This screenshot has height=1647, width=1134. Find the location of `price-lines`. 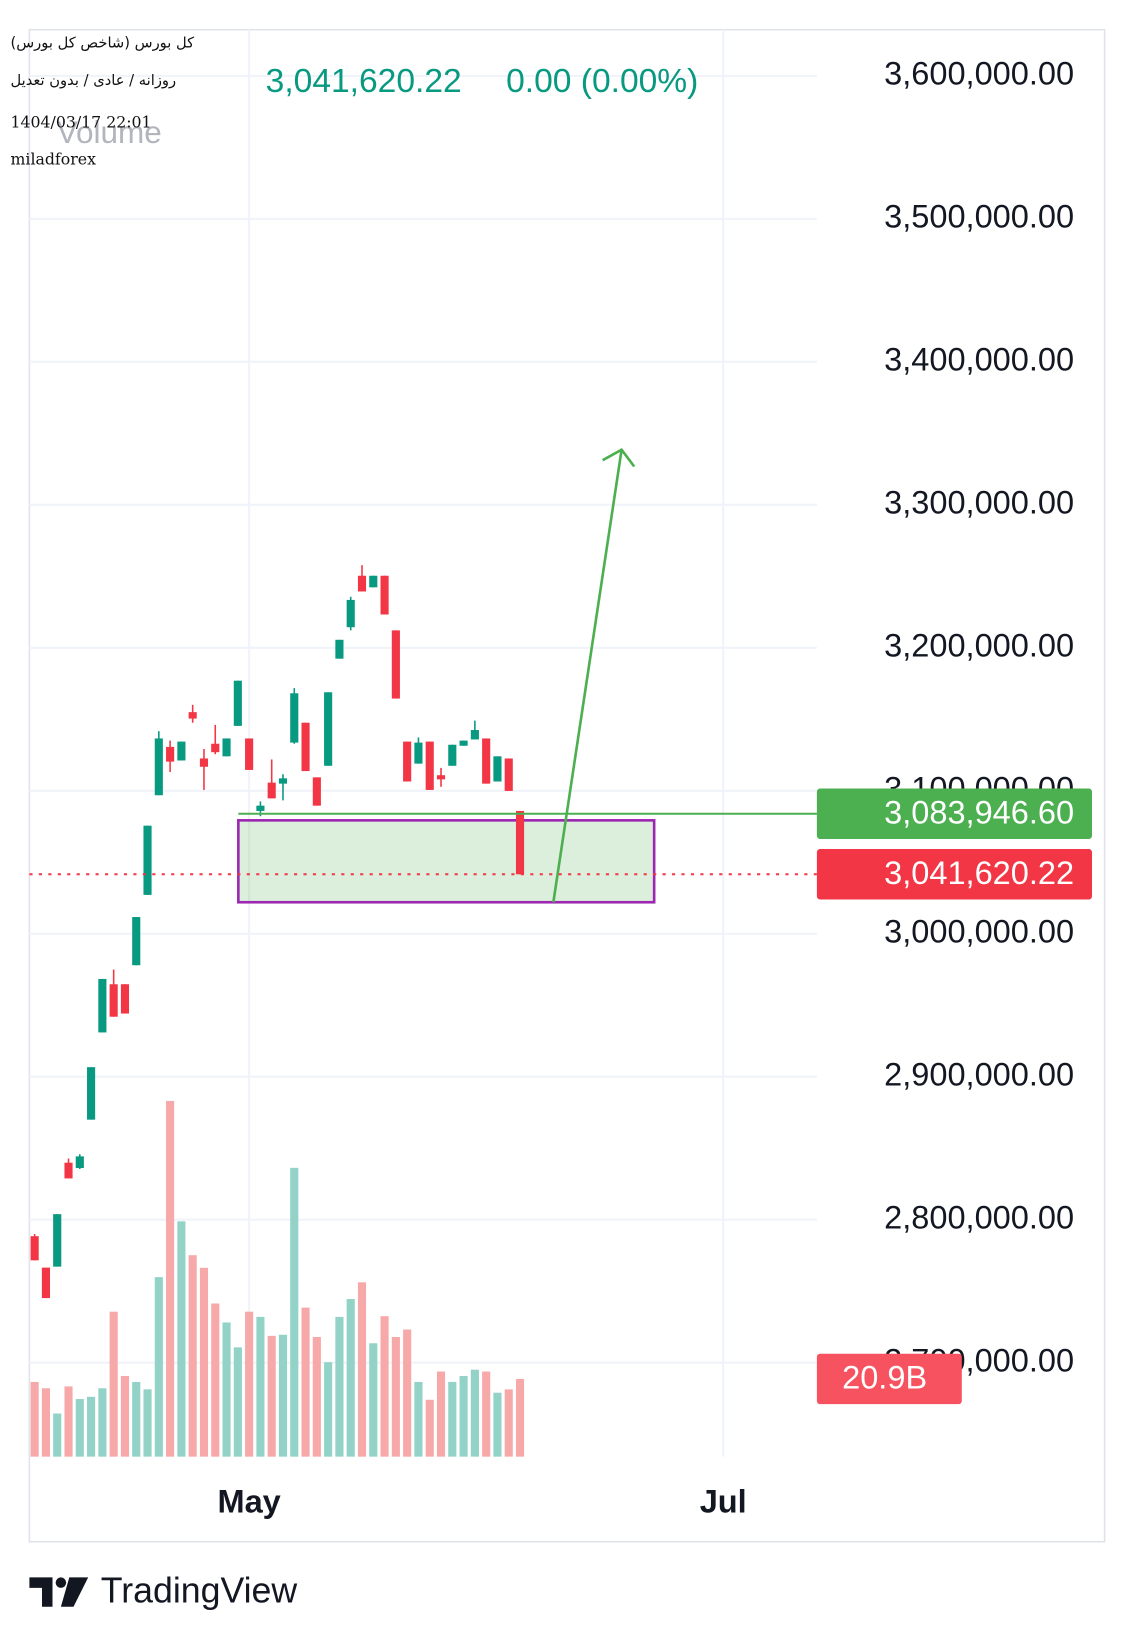

price-lines is located at coordinates (423, 844).